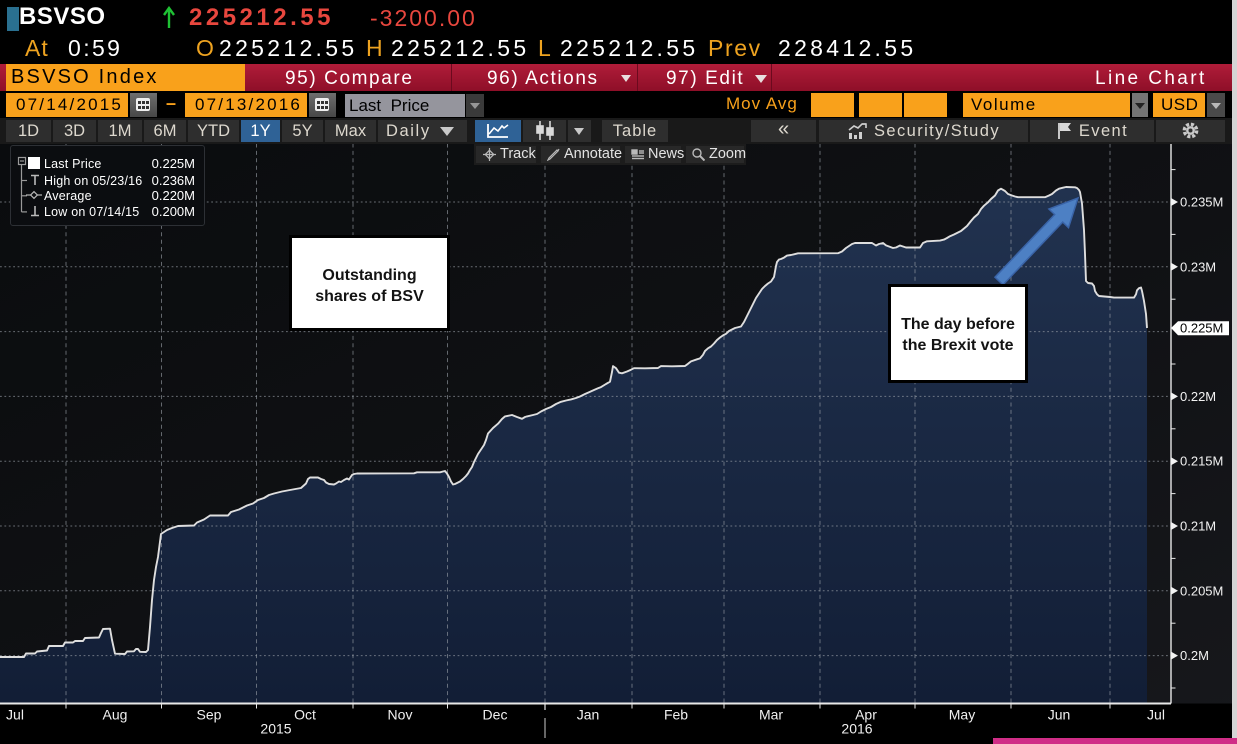  I want to click on svg-text: 0.235M, so click(1201, 202).